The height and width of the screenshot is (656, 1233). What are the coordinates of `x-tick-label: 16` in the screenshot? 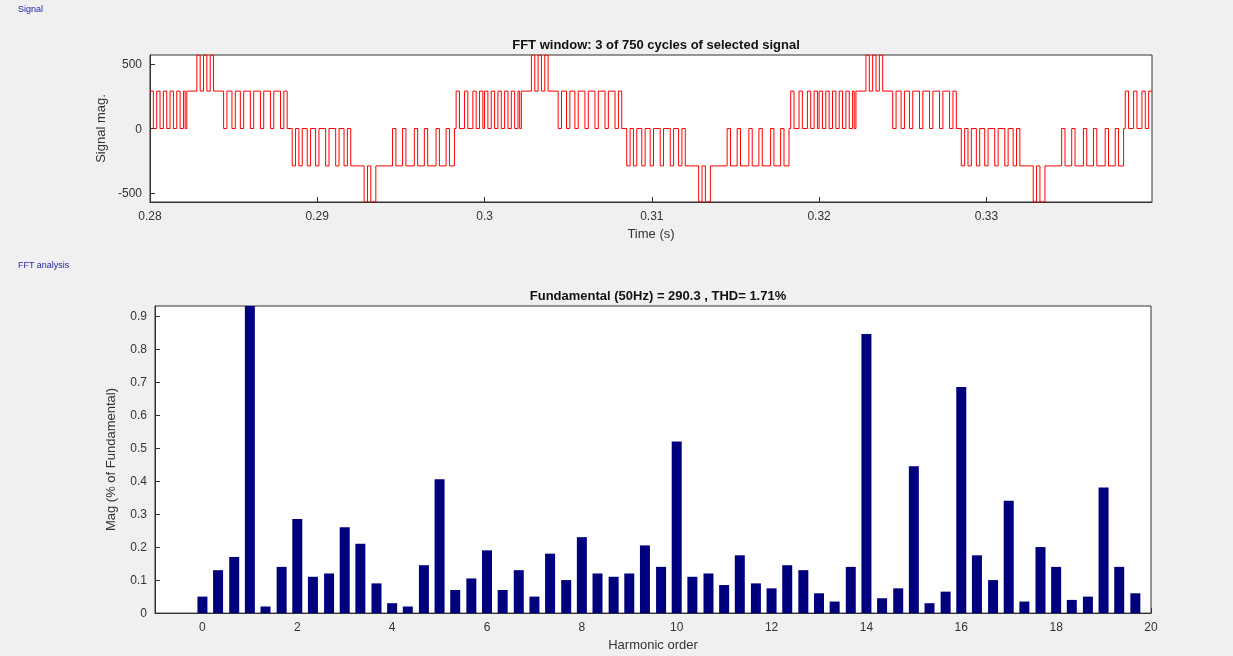 It's located at (961, 627).